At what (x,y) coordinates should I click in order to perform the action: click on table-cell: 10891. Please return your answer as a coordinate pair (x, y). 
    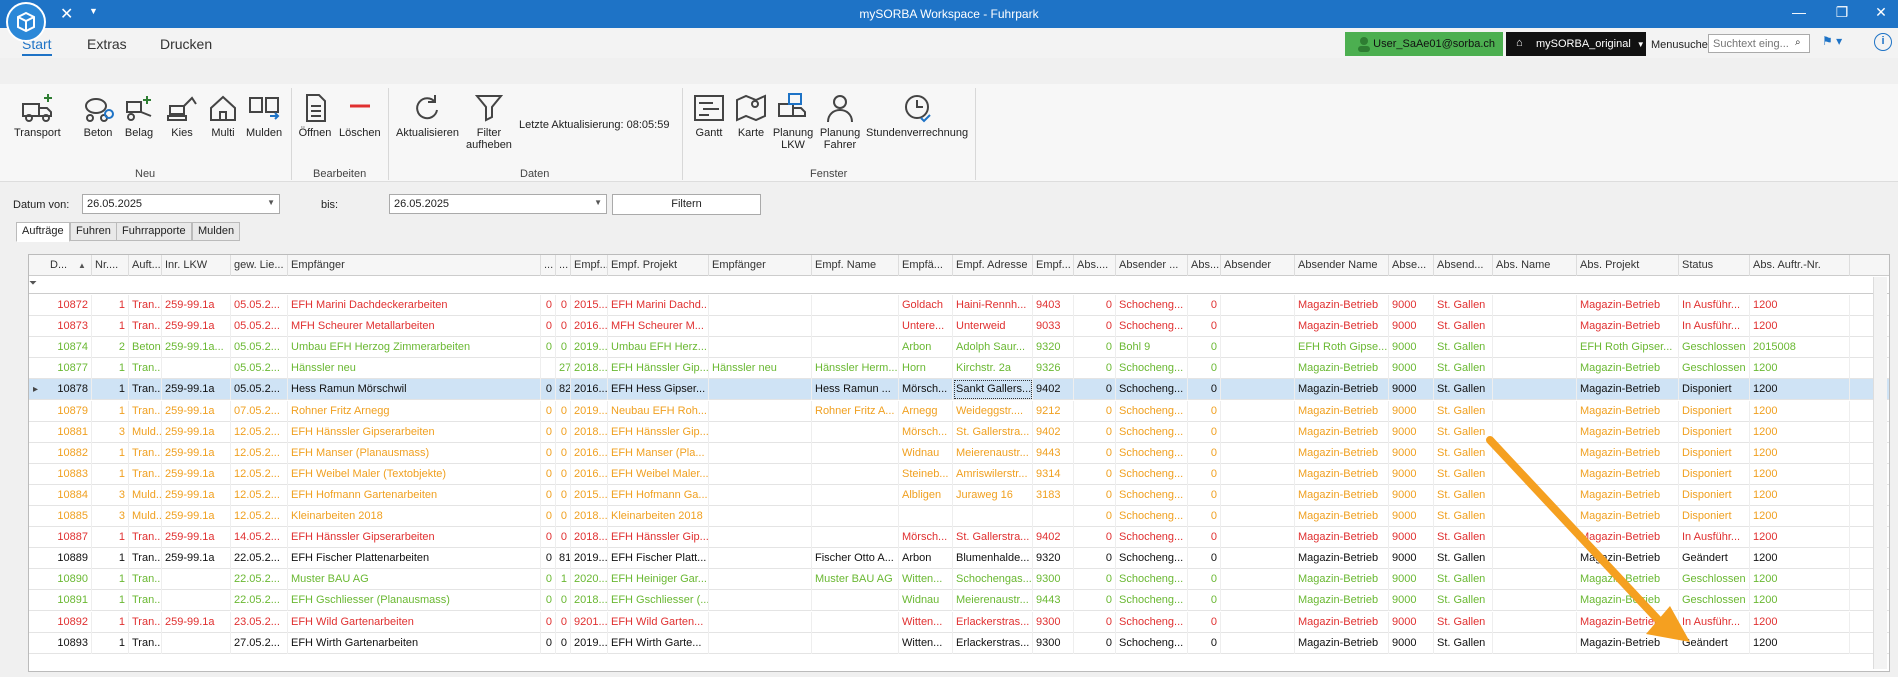
    Looking at the image, I should click on (69, 601).